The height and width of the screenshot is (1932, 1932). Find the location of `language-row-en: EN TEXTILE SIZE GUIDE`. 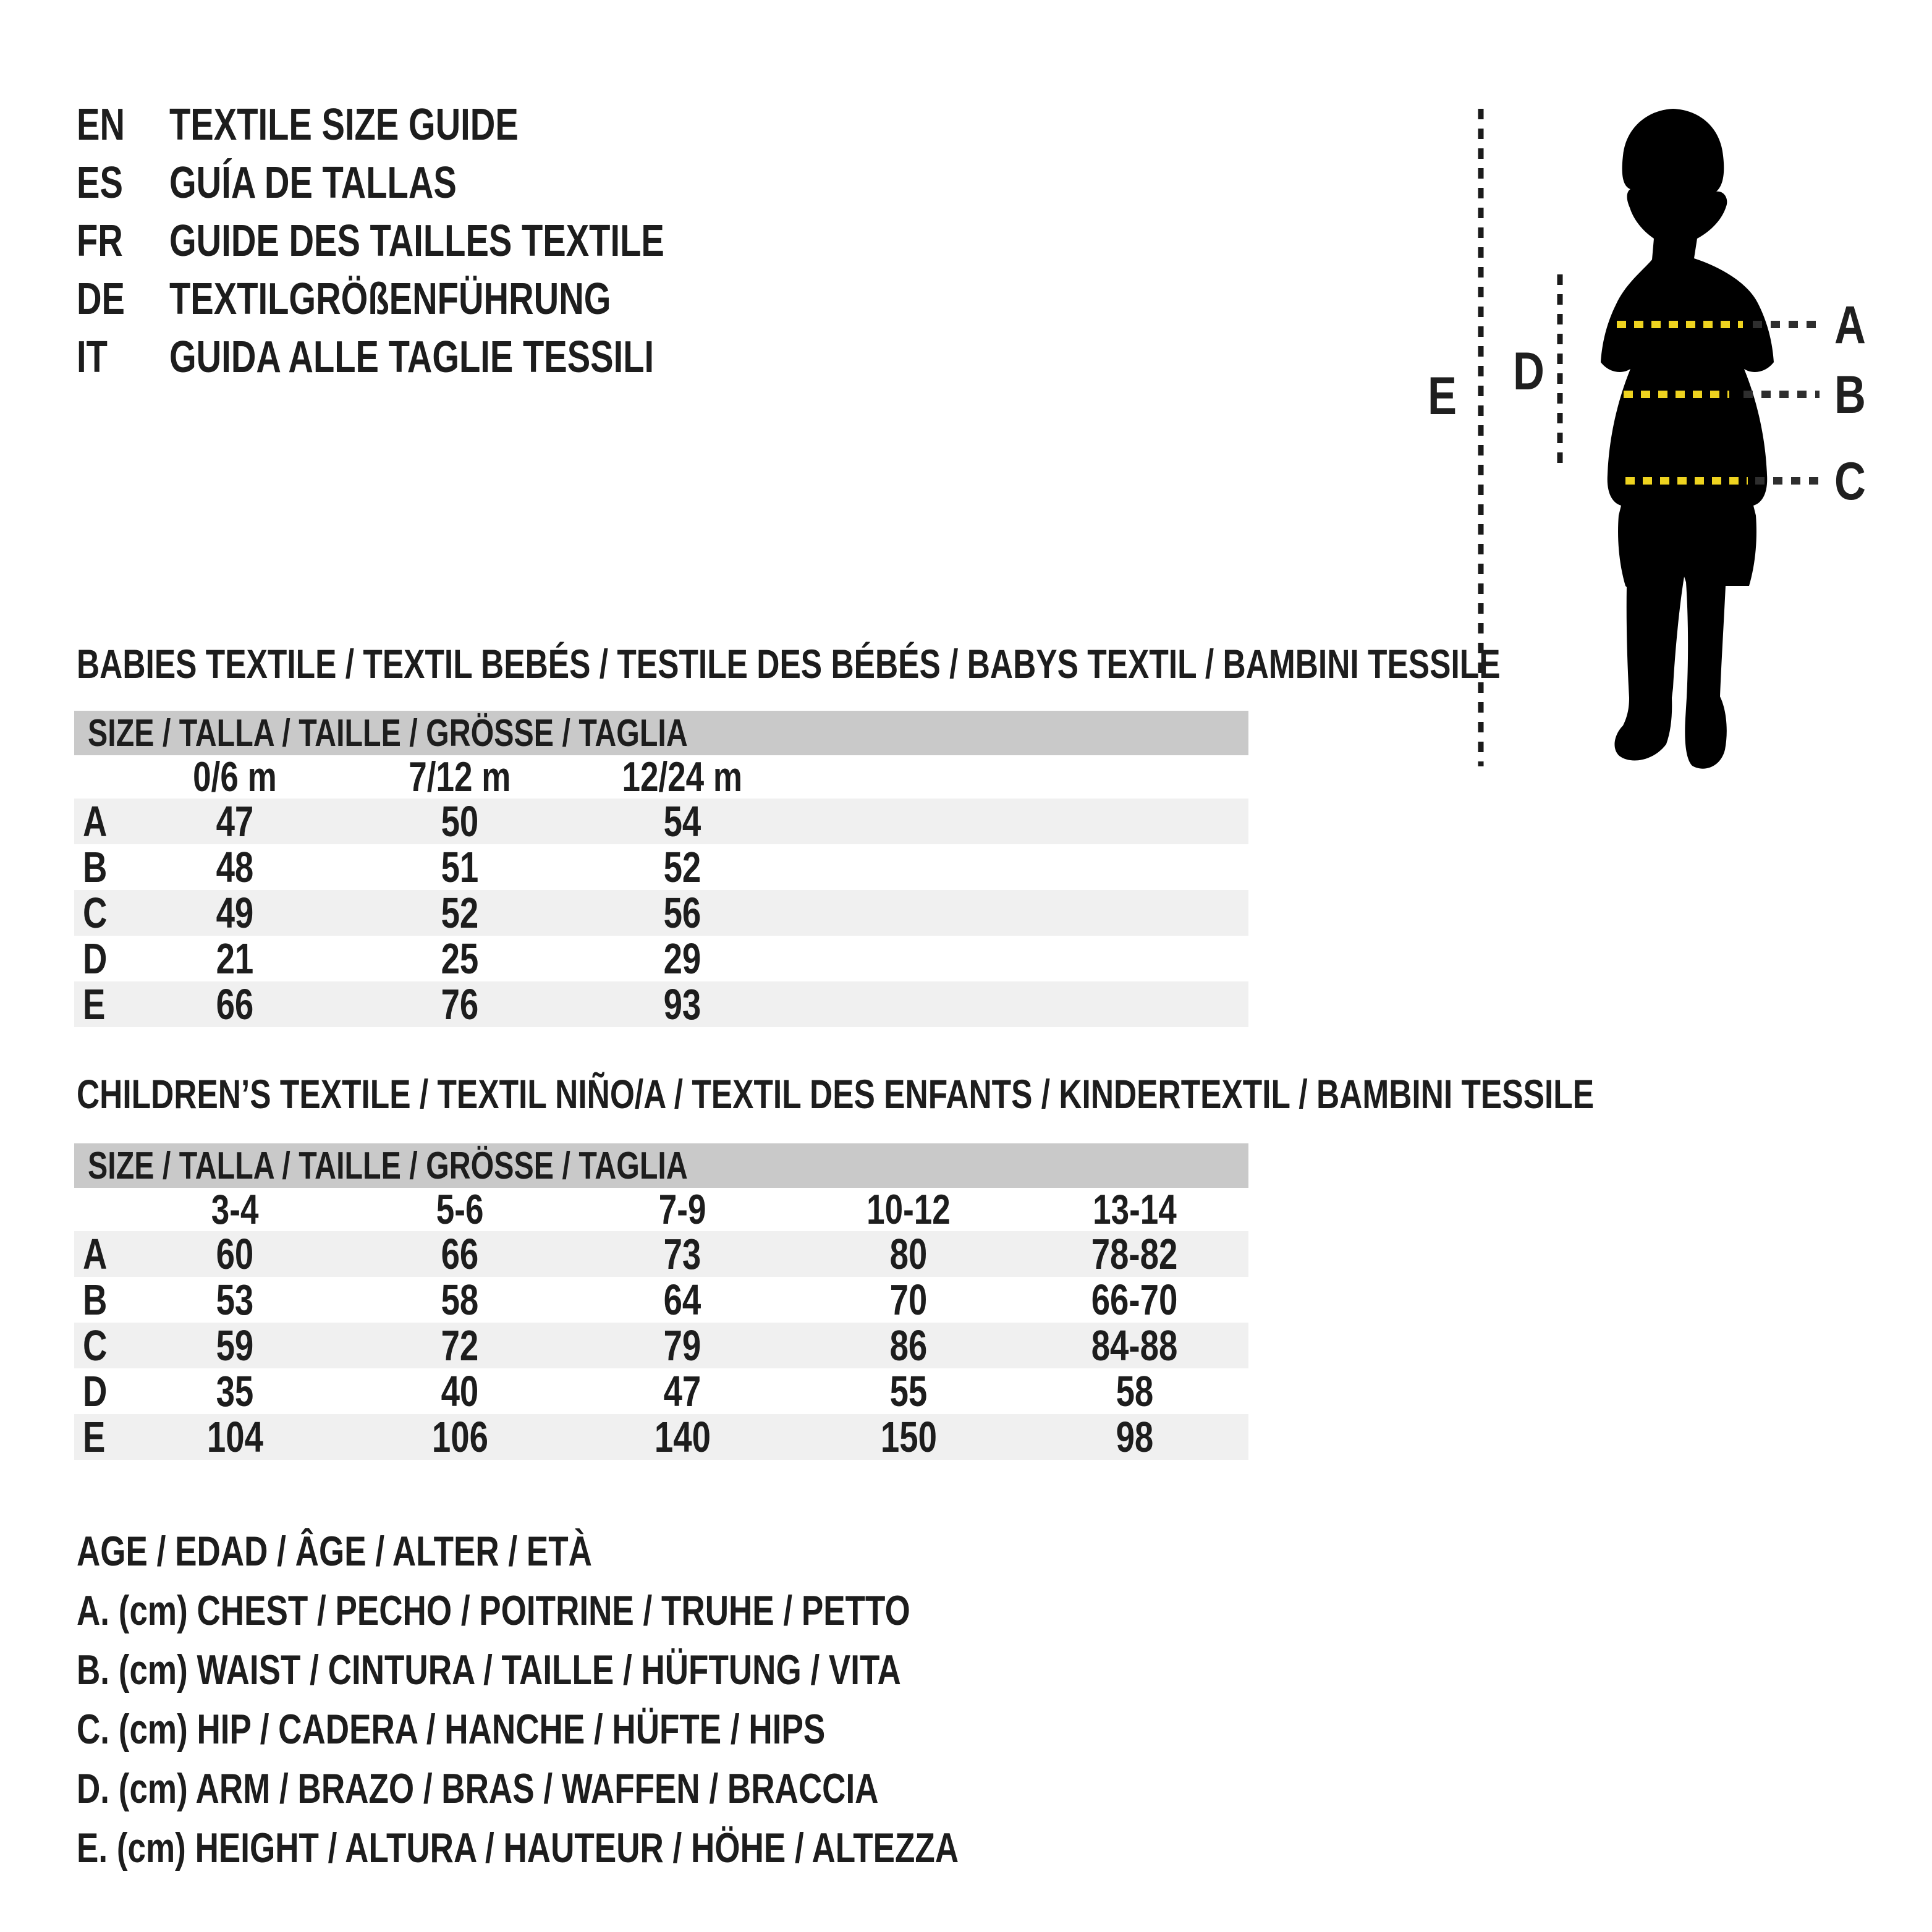

language-row-en: EN TEXTILE SIZE GUIDE is located at coordinates (440, 125).